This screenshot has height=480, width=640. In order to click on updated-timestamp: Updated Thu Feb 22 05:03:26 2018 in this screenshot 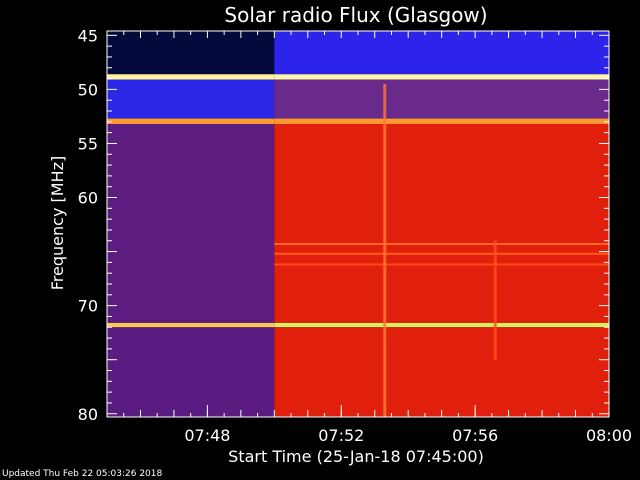, I will do `click(82, 474)`.